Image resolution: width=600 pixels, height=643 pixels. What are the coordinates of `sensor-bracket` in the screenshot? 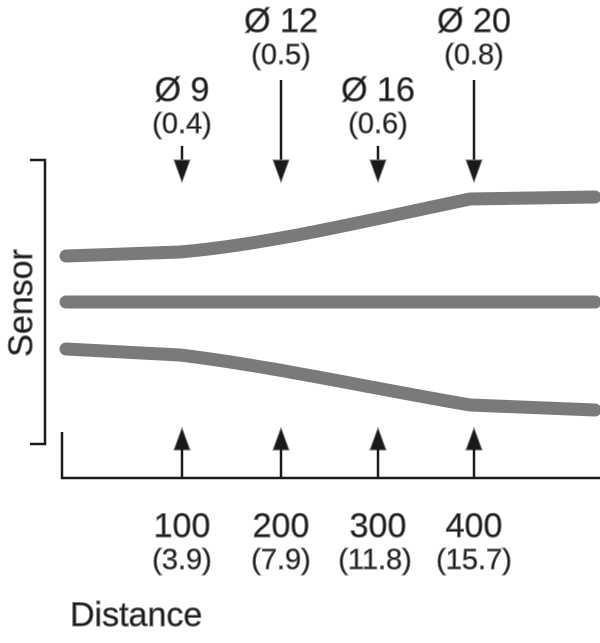 It's located at (38, 302).